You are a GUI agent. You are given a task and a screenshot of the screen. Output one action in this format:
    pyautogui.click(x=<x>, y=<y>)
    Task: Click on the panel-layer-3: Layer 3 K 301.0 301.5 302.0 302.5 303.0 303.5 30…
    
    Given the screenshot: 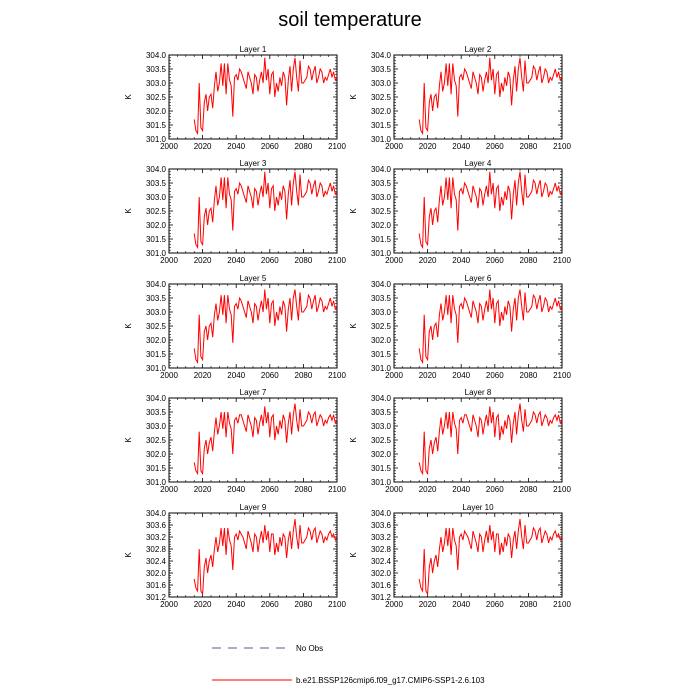 What is the action you would take?
    pyautogui.click(x=235, y=212)
    